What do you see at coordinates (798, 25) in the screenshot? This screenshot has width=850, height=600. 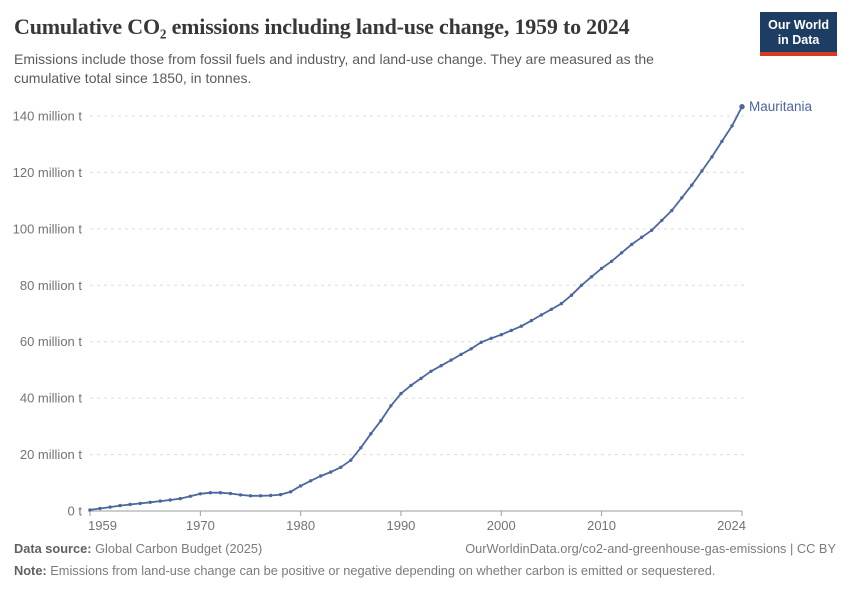 I see `owid-logo-line1: Our World` at bounding box center [798, 25].